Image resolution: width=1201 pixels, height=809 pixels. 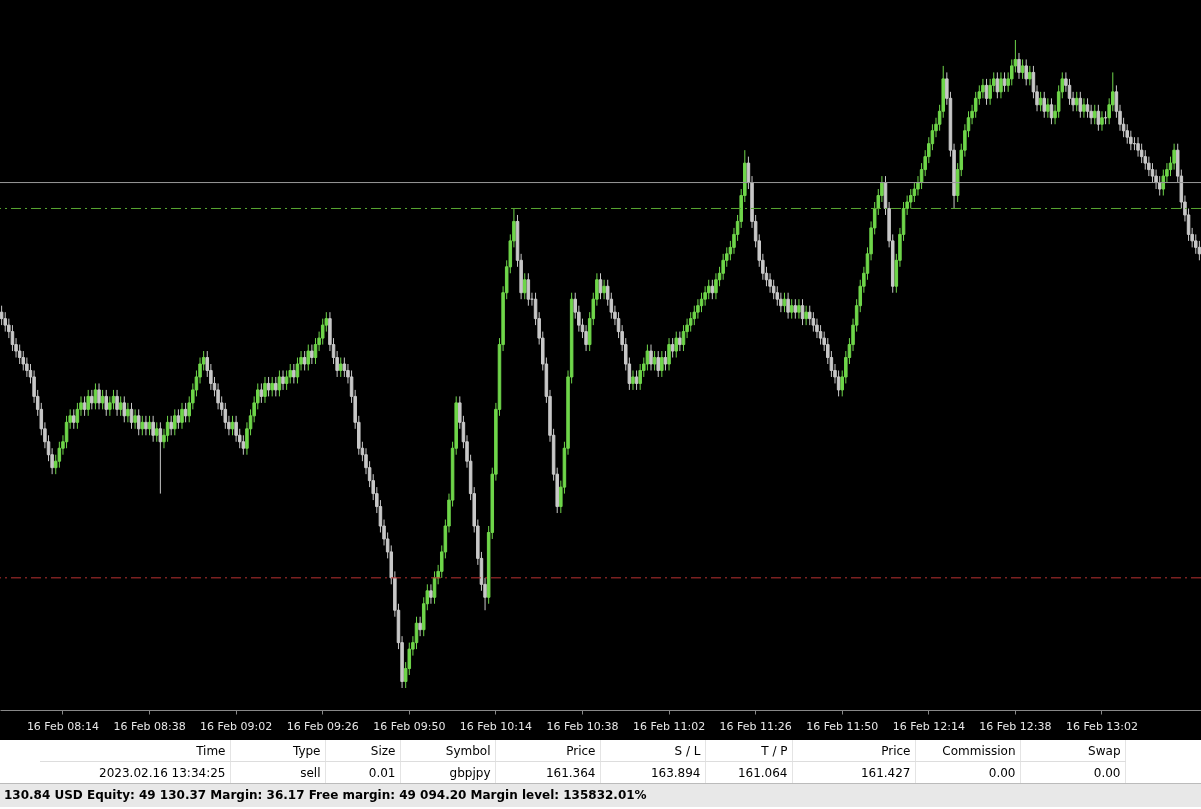 What do you see at coordinates (135, 772) in the screenshot?
I see `text: 2023.02.16 13:34:25` at bounding box center [135, 772].